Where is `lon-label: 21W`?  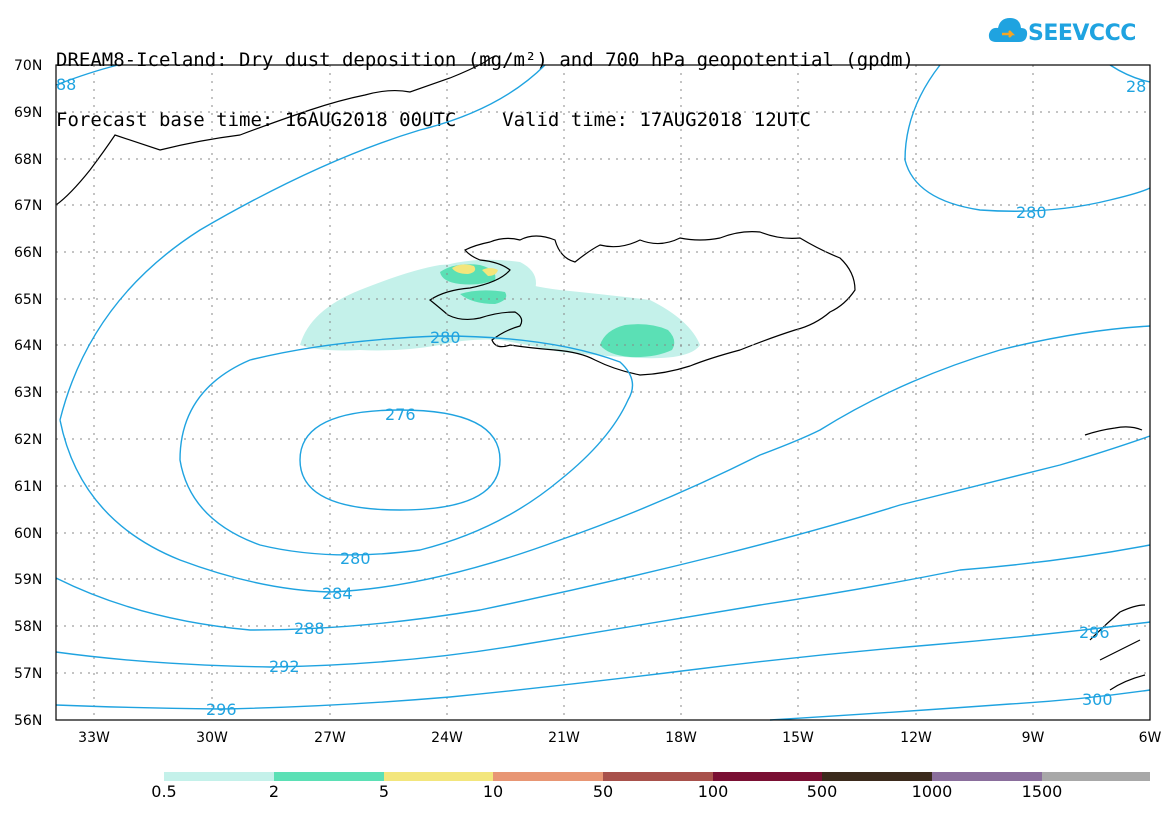 lon-label: 21W is located at coordinates (564, 738).